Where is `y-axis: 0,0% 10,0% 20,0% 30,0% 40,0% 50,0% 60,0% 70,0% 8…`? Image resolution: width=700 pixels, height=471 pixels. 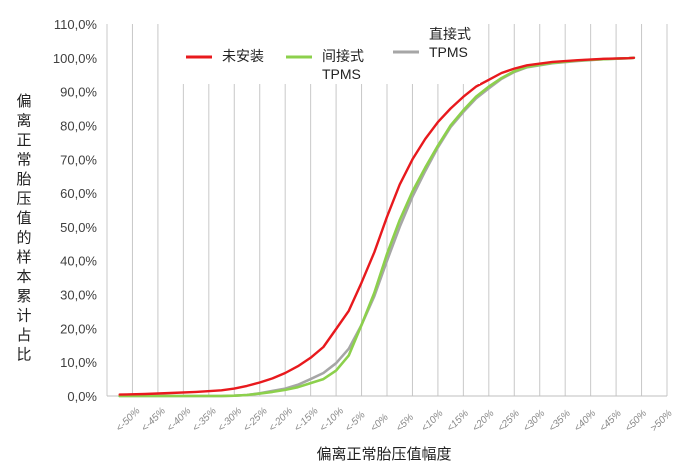 y-axis: 0,0% 10,0% 20,0% 30,0% 40,0% 50,0% 60,0% 70,0% 8… is located at coordinates (75, 210).